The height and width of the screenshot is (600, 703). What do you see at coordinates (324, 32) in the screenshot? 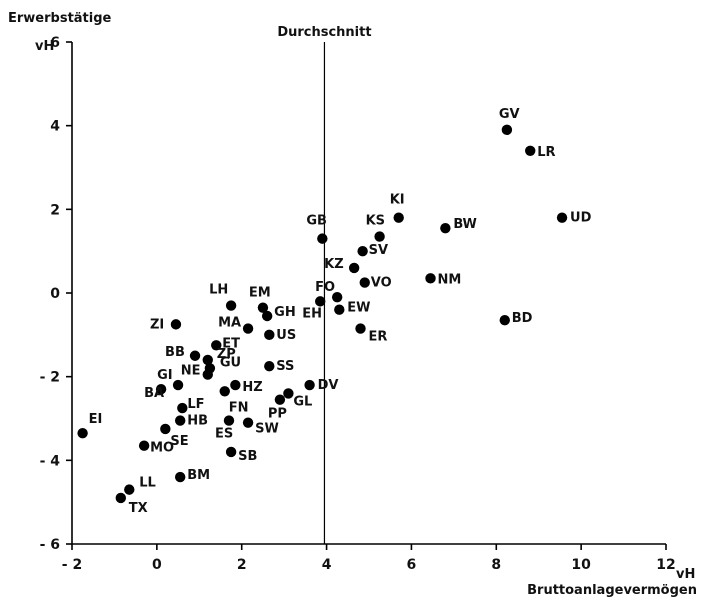
I see `average-reference-label: Durchschnitt` at bounding box center [324, 32].